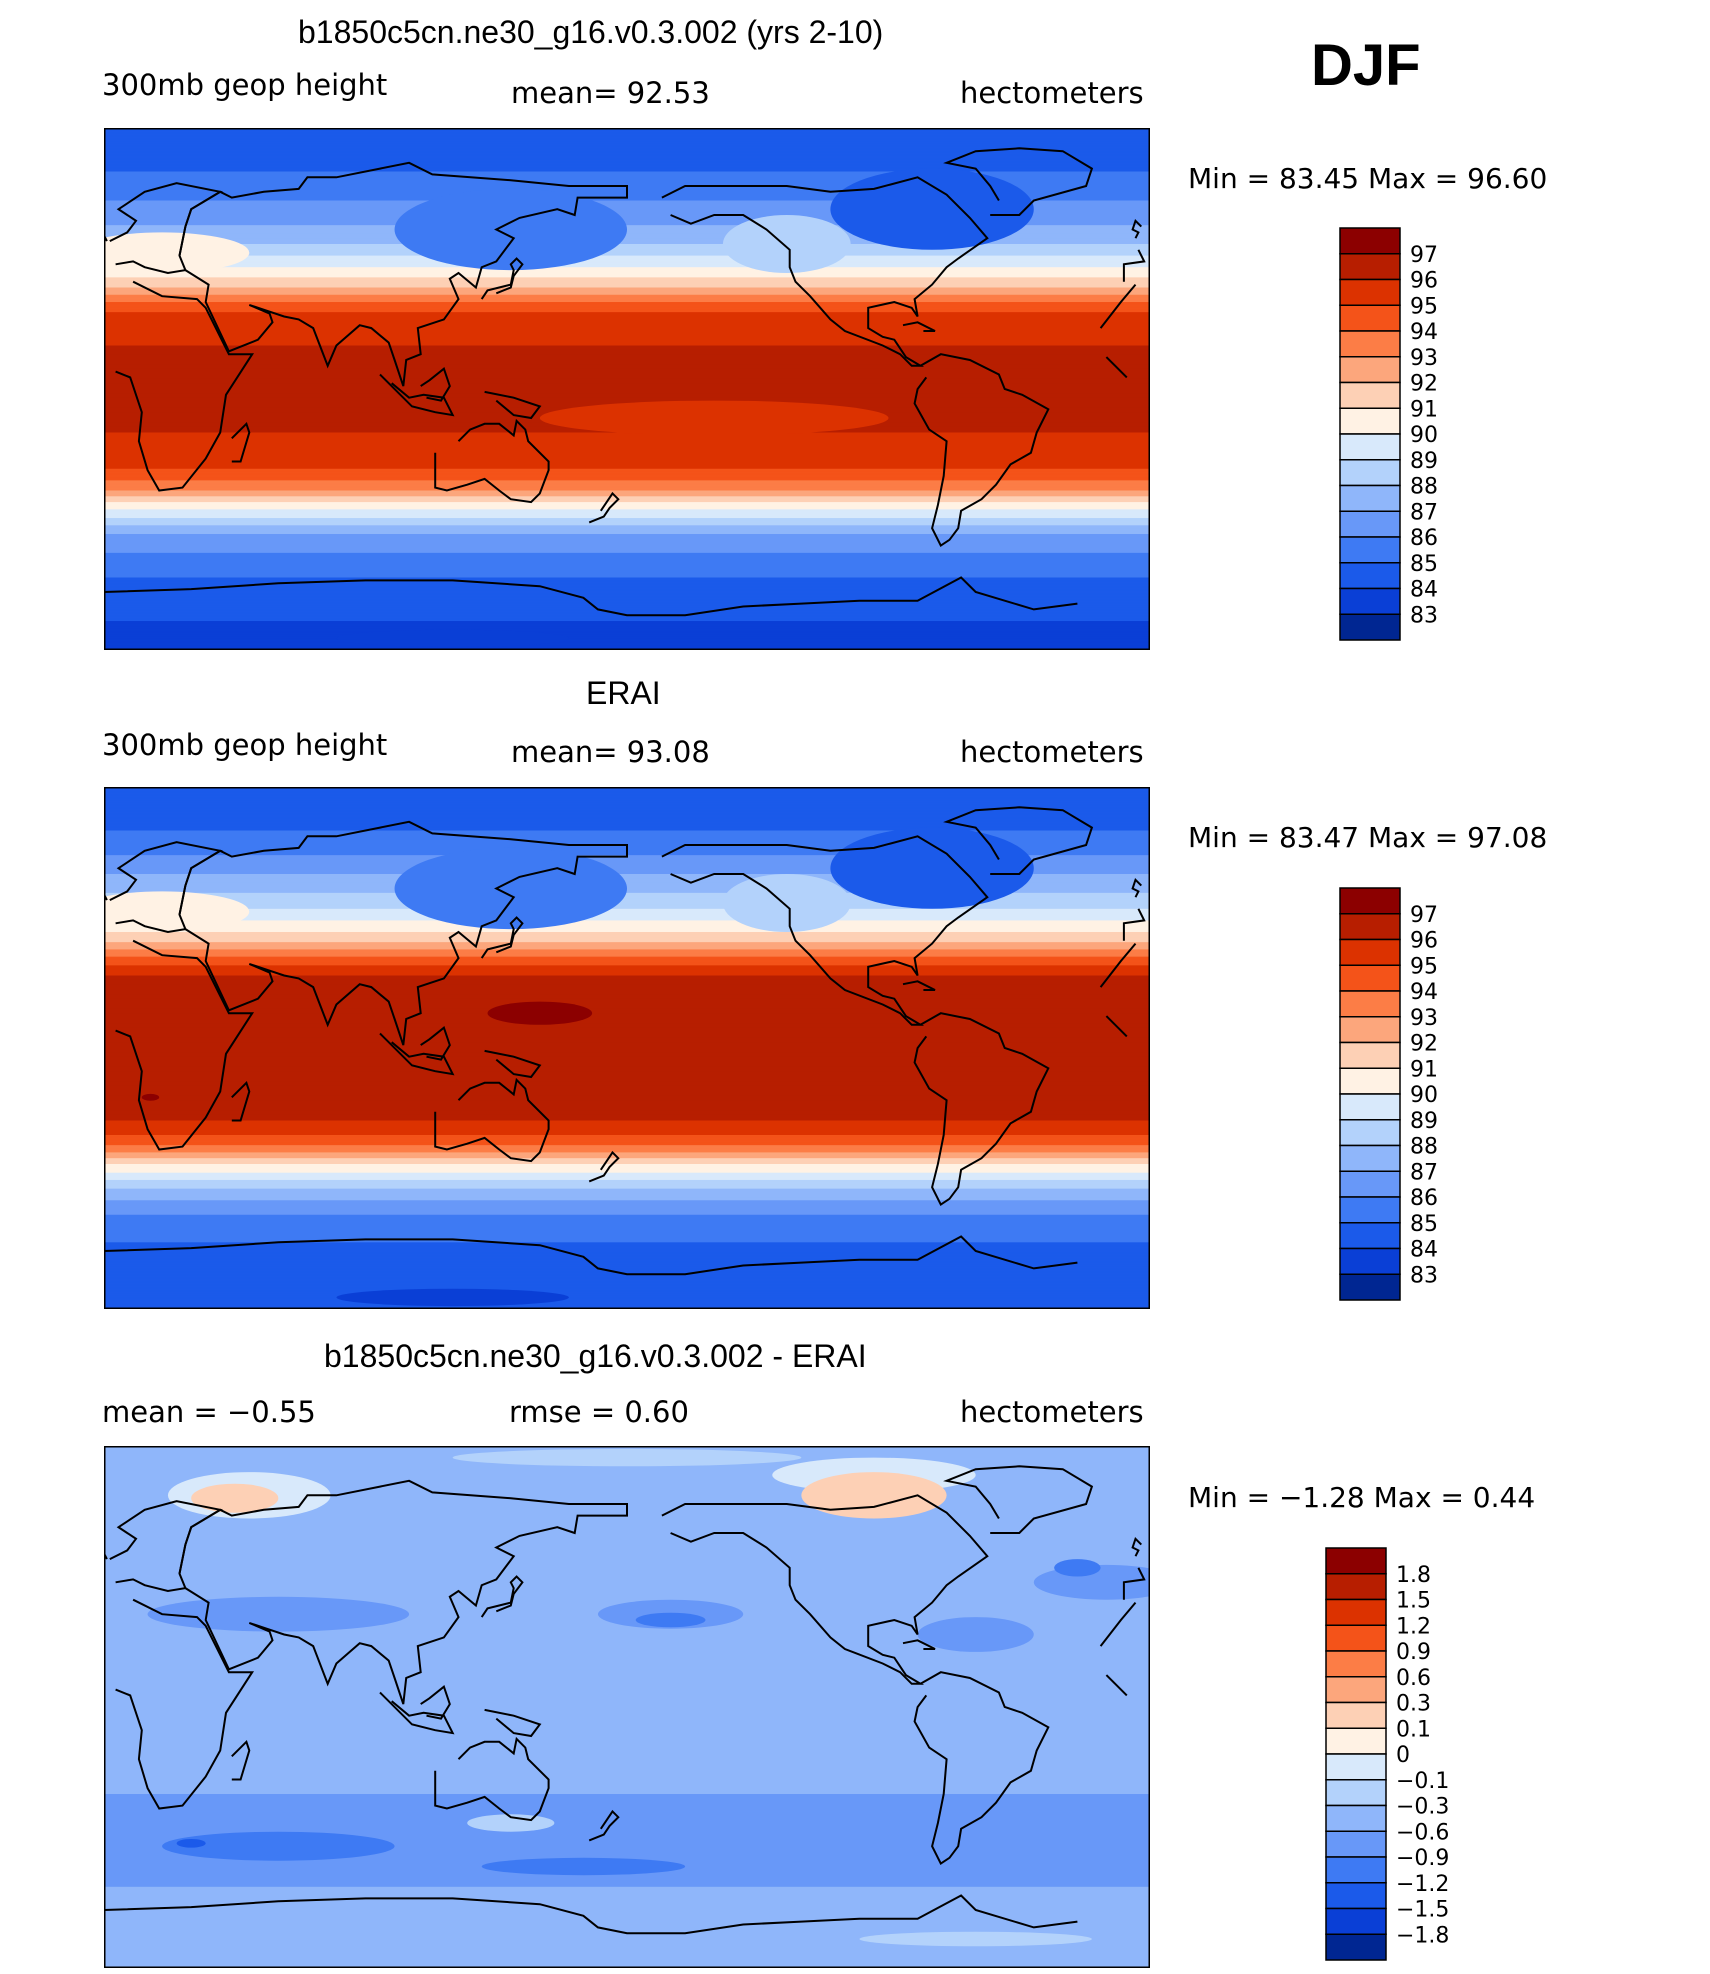  What do you see at coordinates (1052, 1412) in the screenshot?
I see `panel3-units-label: hectometers` at bounding box center [1052, 1412].